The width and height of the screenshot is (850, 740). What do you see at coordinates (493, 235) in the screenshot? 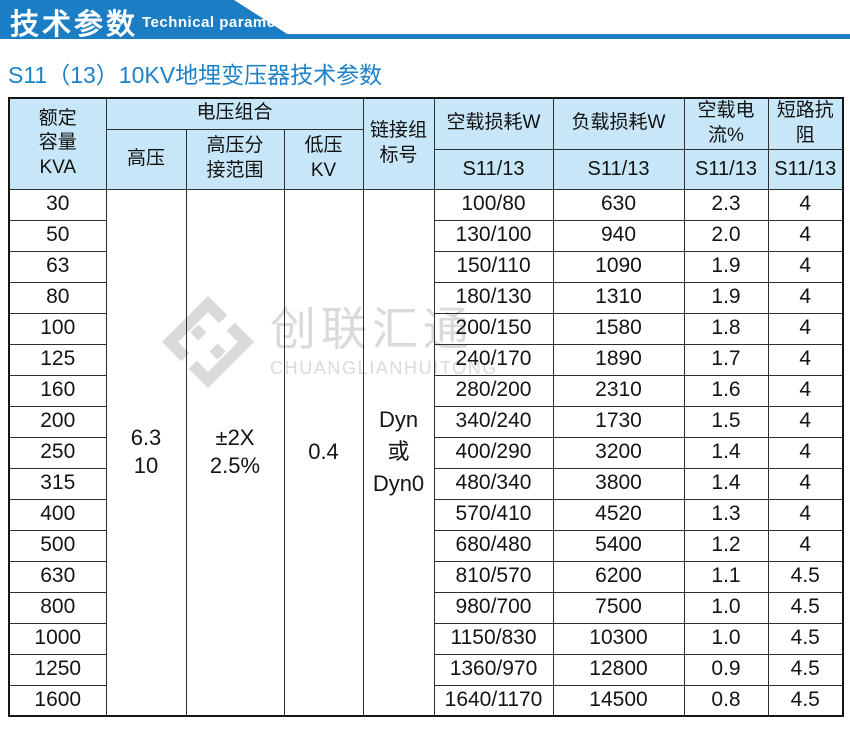
I see `no-load-loss-cell: 130/100` at bounding box center [493, 235].